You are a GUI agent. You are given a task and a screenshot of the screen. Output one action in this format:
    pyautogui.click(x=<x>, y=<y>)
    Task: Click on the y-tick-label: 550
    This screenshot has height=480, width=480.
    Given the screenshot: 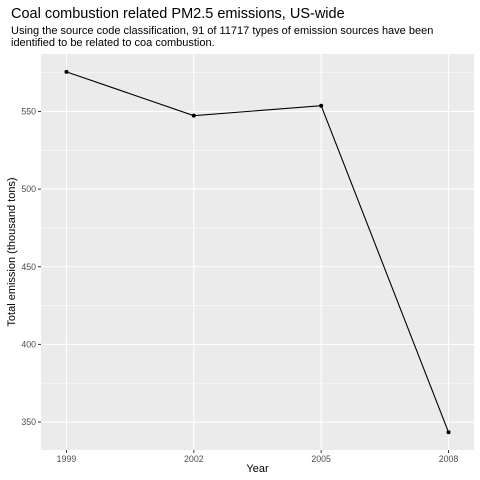 What is the action you would take?
    pyautogui.click(x=28, y=111)
    